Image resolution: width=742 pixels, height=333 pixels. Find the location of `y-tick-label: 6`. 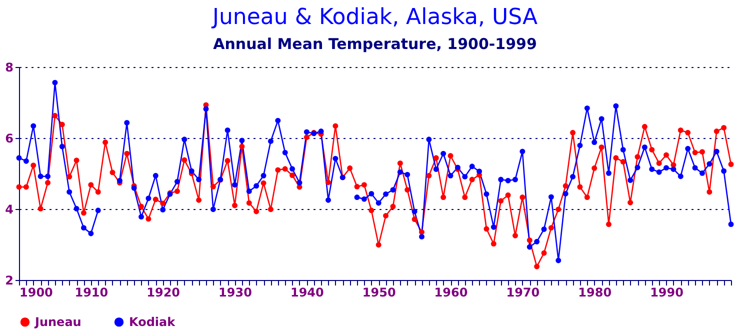

y-tick-label: 6 is located at coordinates (9, 139).